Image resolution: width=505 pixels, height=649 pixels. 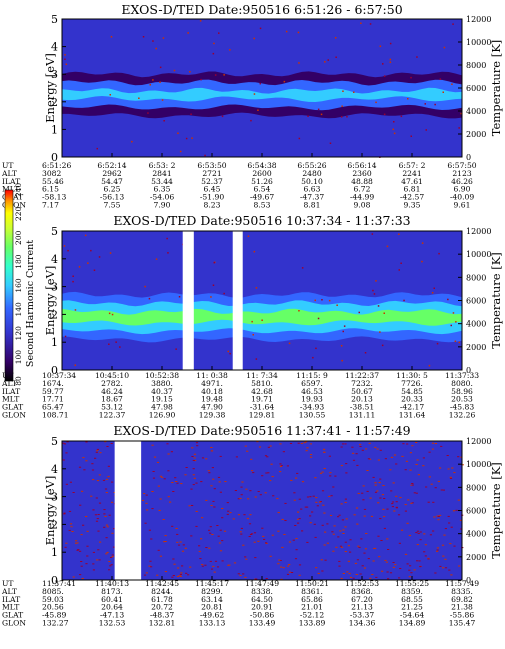 I want to click on table-cell: 11:42:45, so click(x=162, y=583).